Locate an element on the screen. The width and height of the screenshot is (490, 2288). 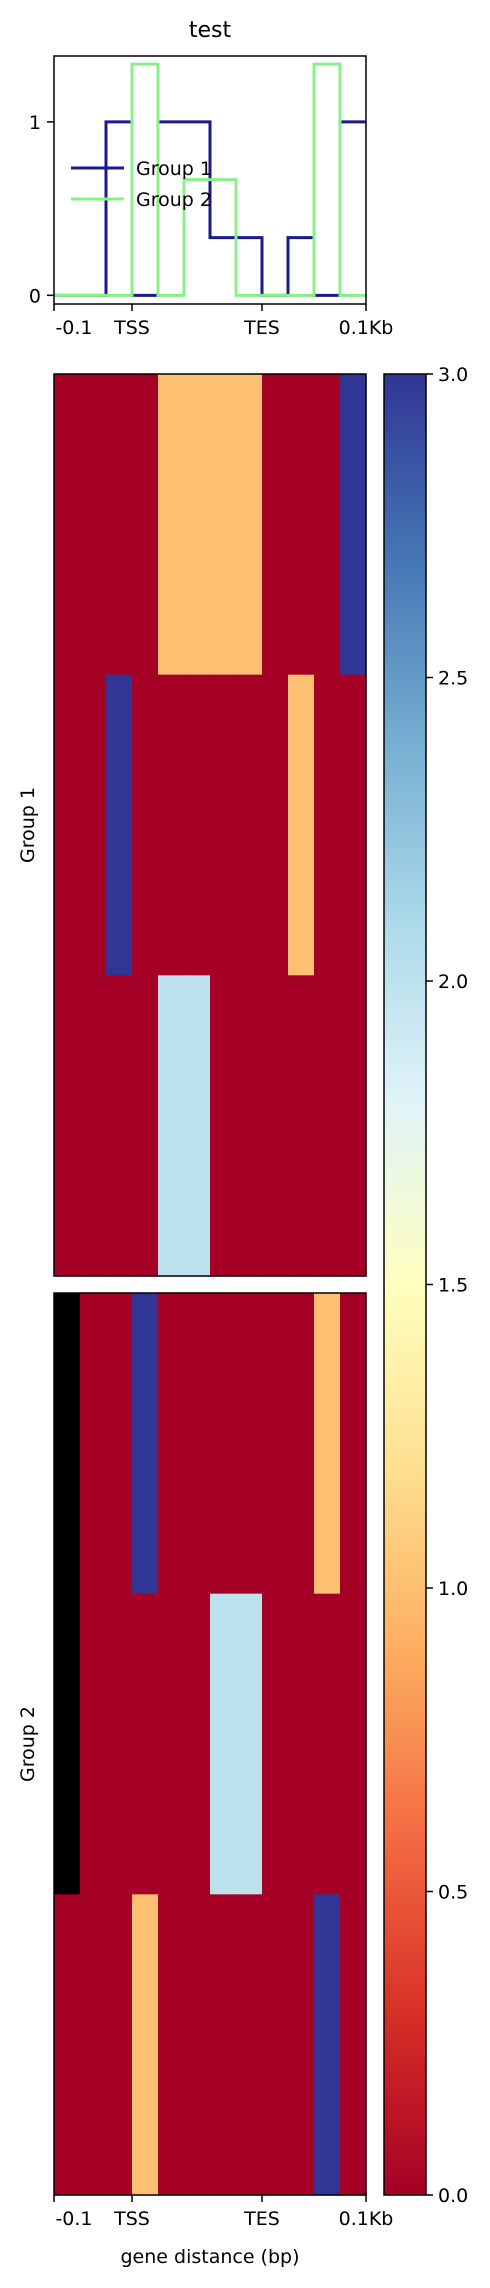
heatmap-x-ticks: -0.1 TSS TES 0.1Kb is located at coordinates (223, 2212).